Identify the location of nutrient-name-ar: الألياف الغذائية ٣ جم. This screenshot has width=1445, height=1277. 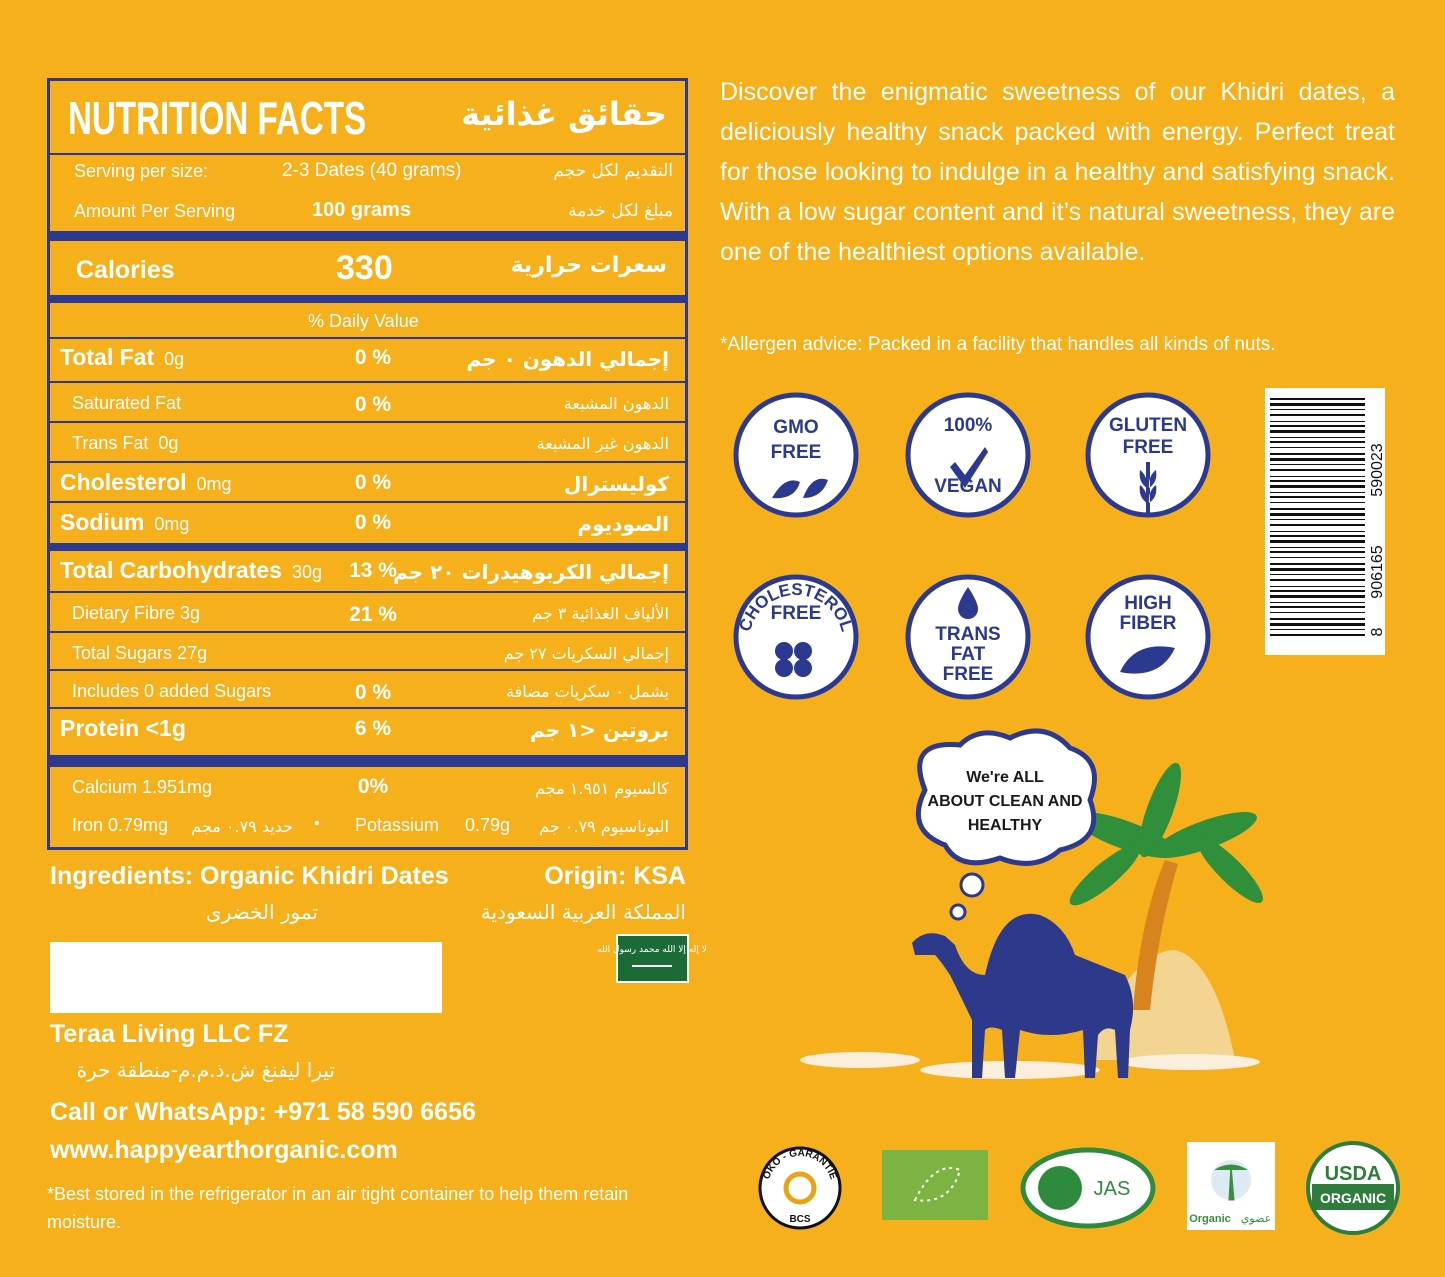
(600, 613).